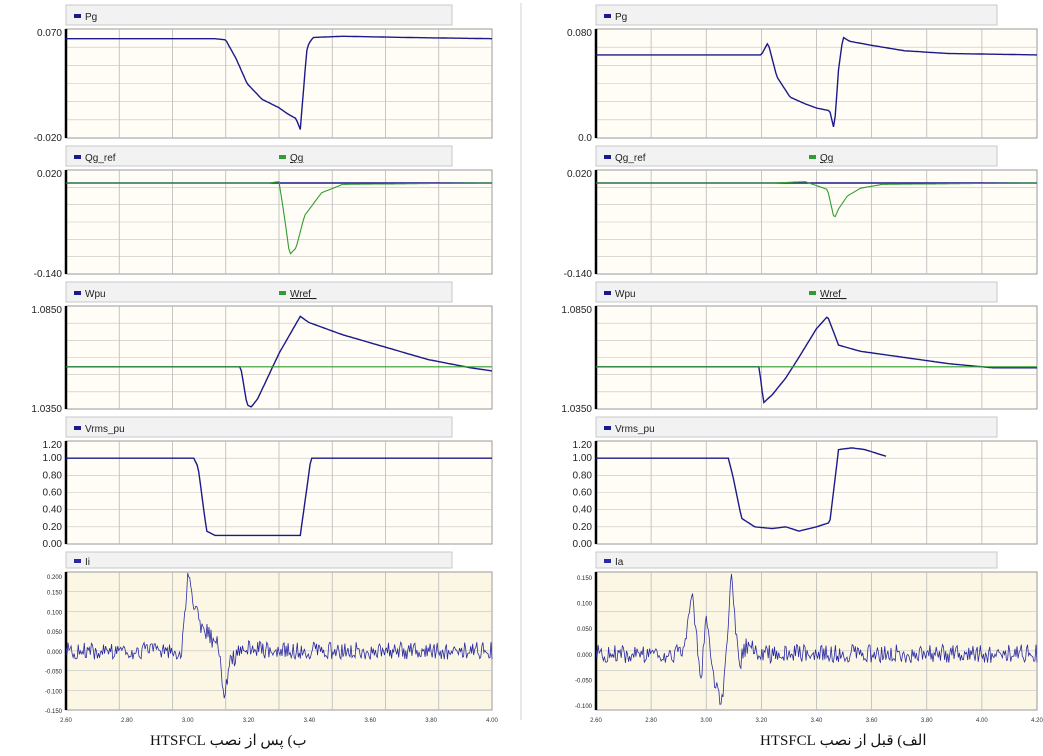 The width and height of the screenshot is (1043, 756). I want to click on y-tick-label: 1.0850, so click(46, 310).